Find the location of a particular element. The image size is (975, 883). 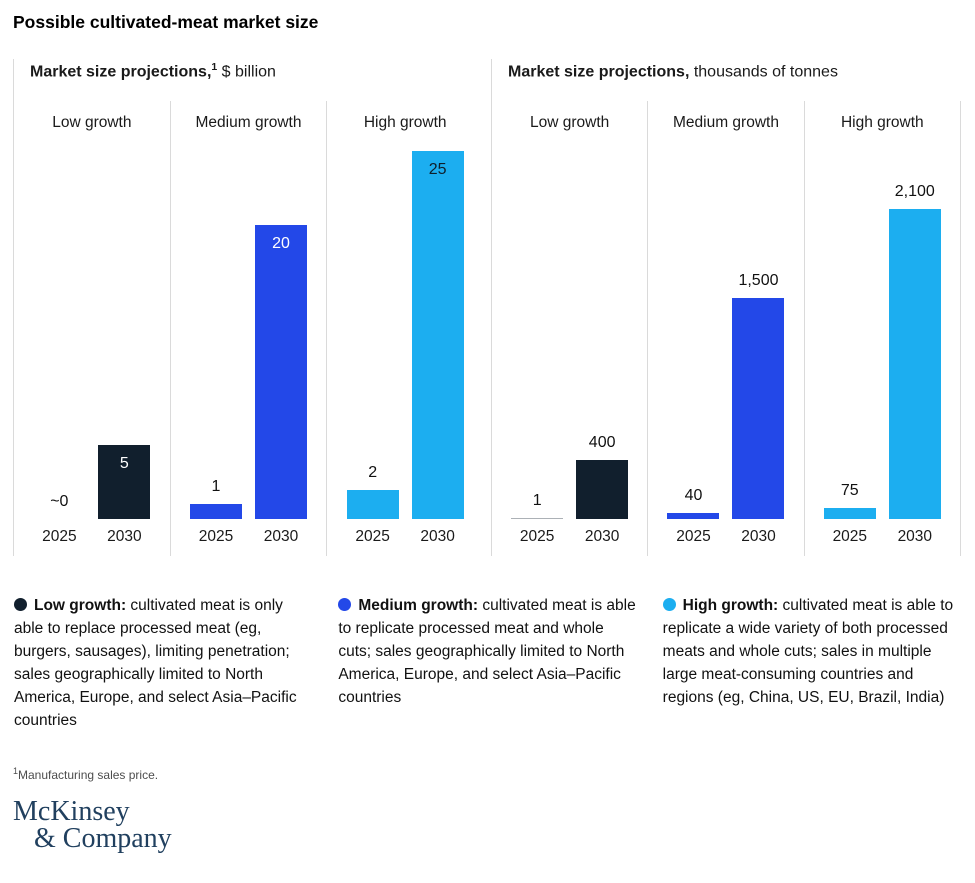

bar-value-label: 2,100 is located at coordinates (914, 192).